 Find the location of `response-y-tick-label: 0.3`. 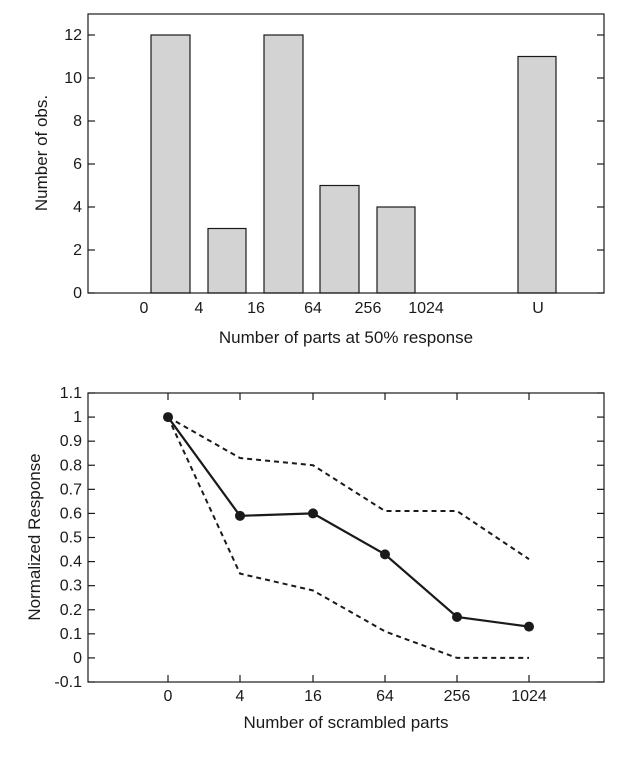

response-y-tick-label: 0.3 is located at coordinates (71, 586).